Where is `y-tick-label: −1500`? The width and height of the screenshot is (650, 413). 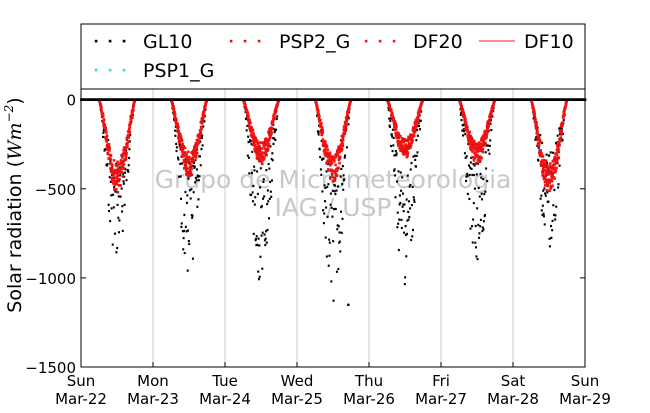 y-tick-label: −1500 is located at coordinates (50, 368).